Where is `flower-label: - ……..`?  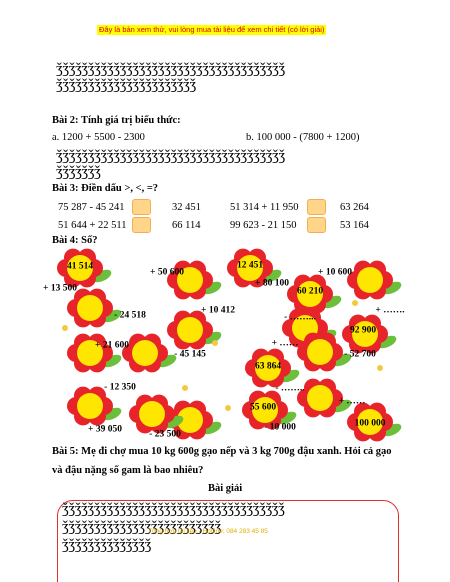
flower-label: - …….. is located at coordinates (290, 388).